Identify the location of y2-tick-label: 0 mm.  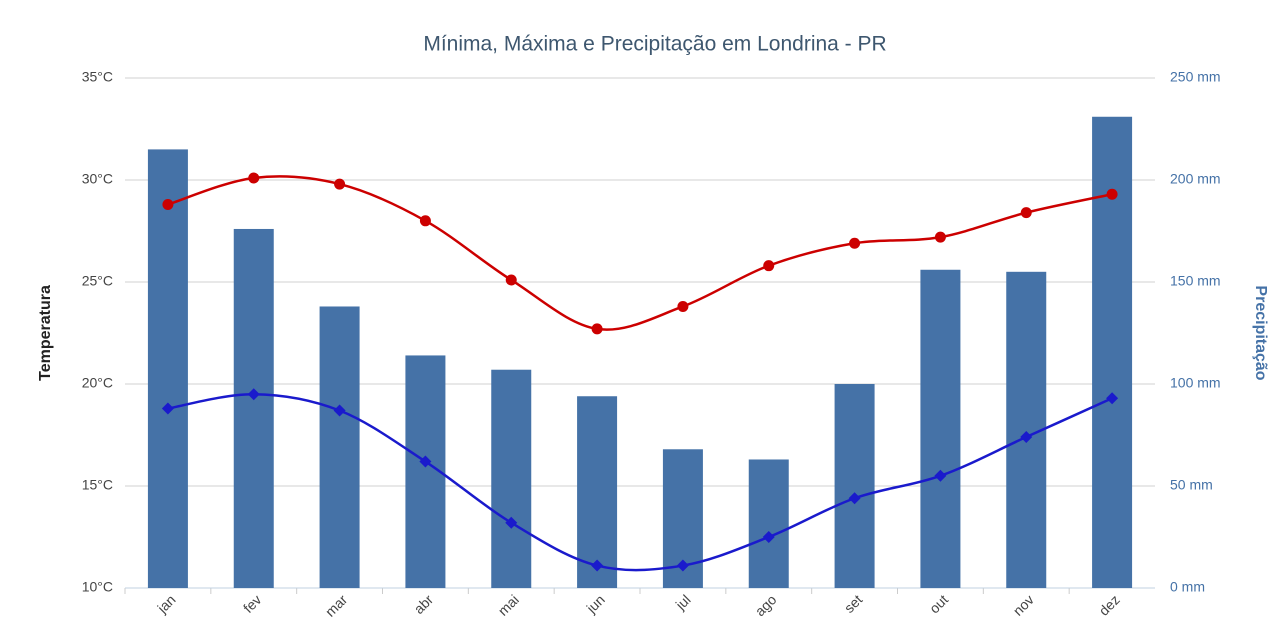
(1187, 587).